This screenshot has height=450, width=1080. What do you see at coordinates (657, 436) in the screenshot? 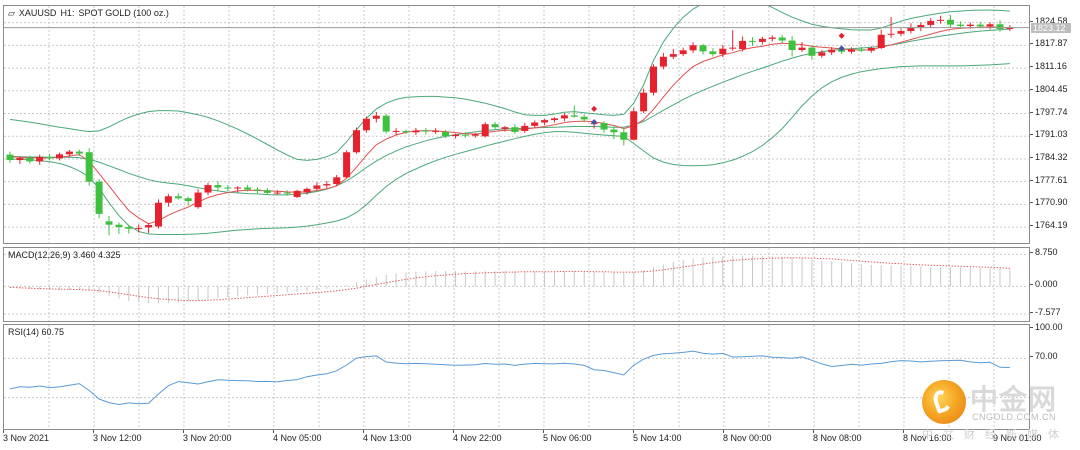
I see `time-tick-label: 5 Nov 14:00` at bounding box center [657, 436].